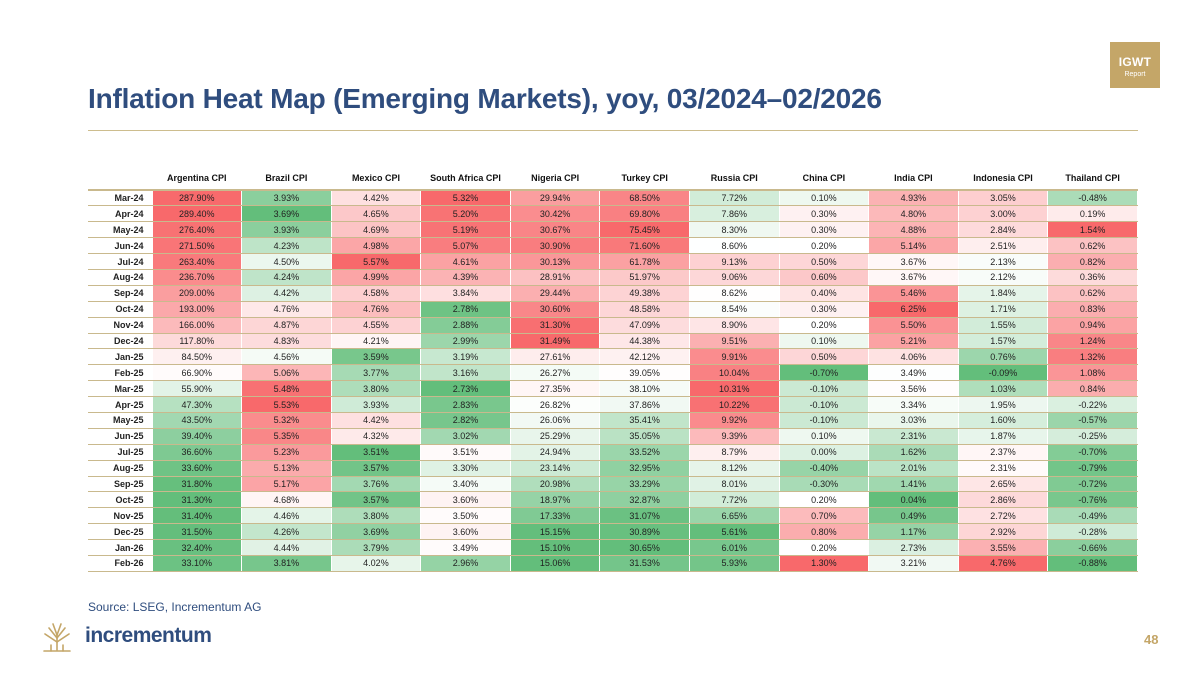 This screenshot has height=675, width=1200. What do you see at coordinates (1092, 178) in the screenshot?
I see `column-header: Thailand CPI` at bounding box center [1092, 178].